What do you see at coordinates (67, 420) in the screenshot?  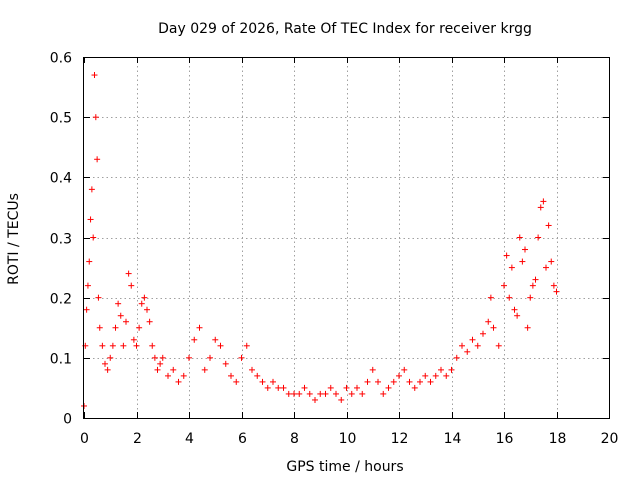 I see `y-tick-label: 0` at bounding box center [67, 420].